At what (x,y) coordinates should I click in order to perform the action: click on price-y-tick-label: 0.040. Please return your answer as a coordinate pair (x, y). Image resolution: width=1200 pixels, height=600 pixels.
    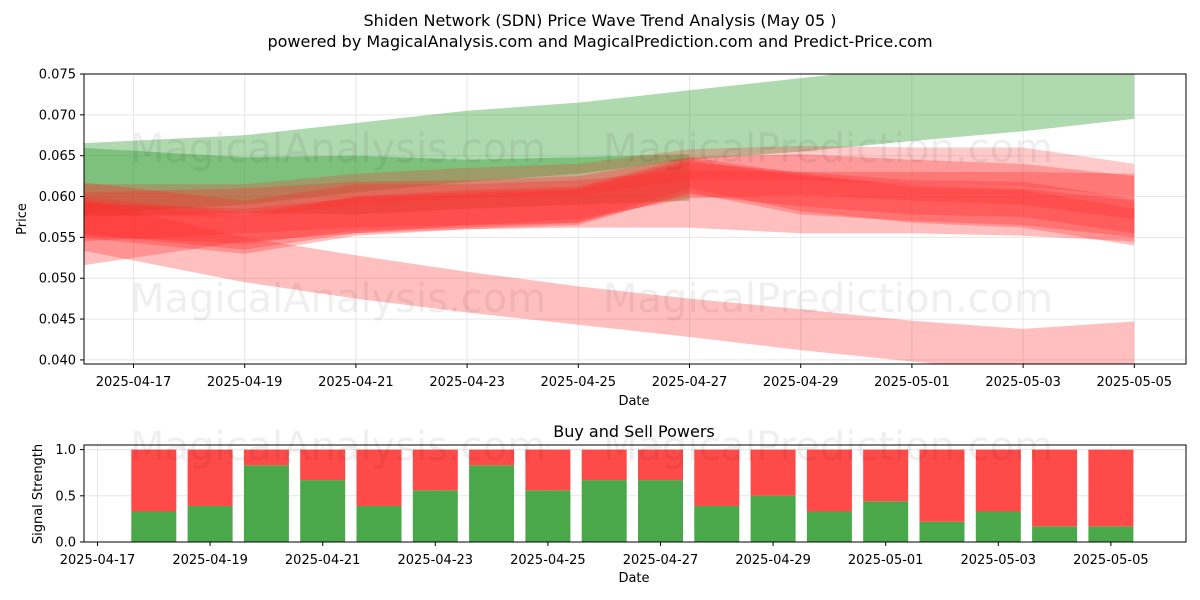
    Looking at the image, I should click on (57, 360).